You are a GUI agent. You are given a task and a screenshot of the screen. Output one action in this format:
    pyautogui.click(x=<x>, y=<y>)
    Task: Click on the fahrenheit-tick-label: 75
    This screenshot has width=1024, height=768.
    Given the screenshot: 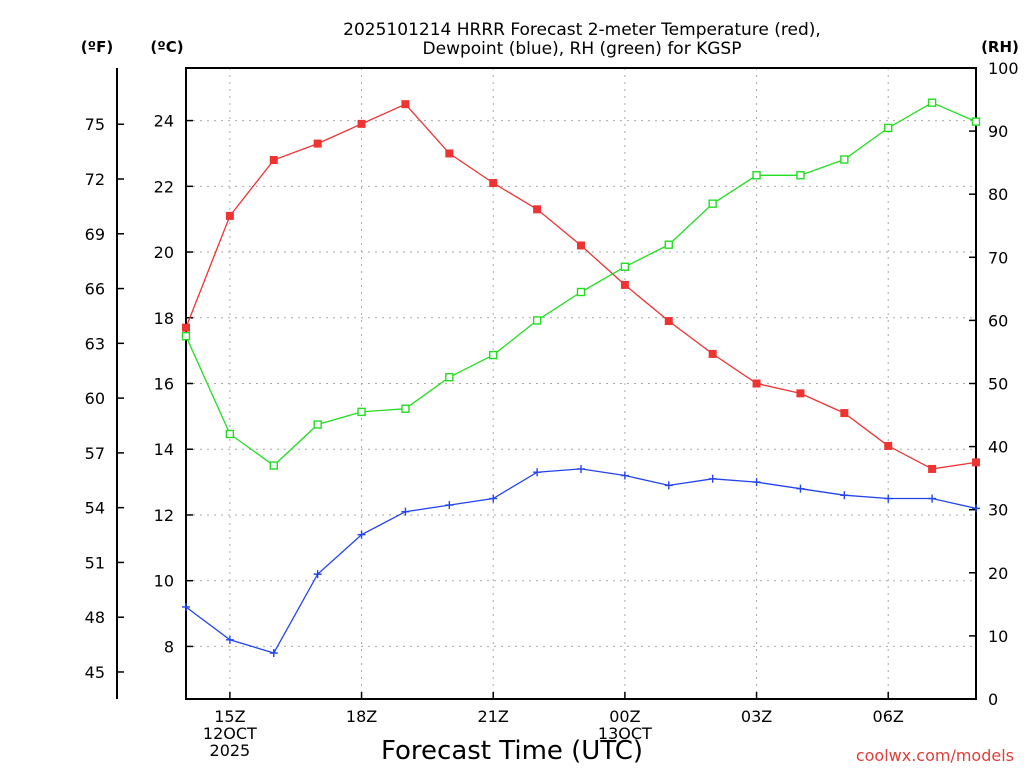 What is the action you would take?
    pyautogui.click(x=95, y=124)
    